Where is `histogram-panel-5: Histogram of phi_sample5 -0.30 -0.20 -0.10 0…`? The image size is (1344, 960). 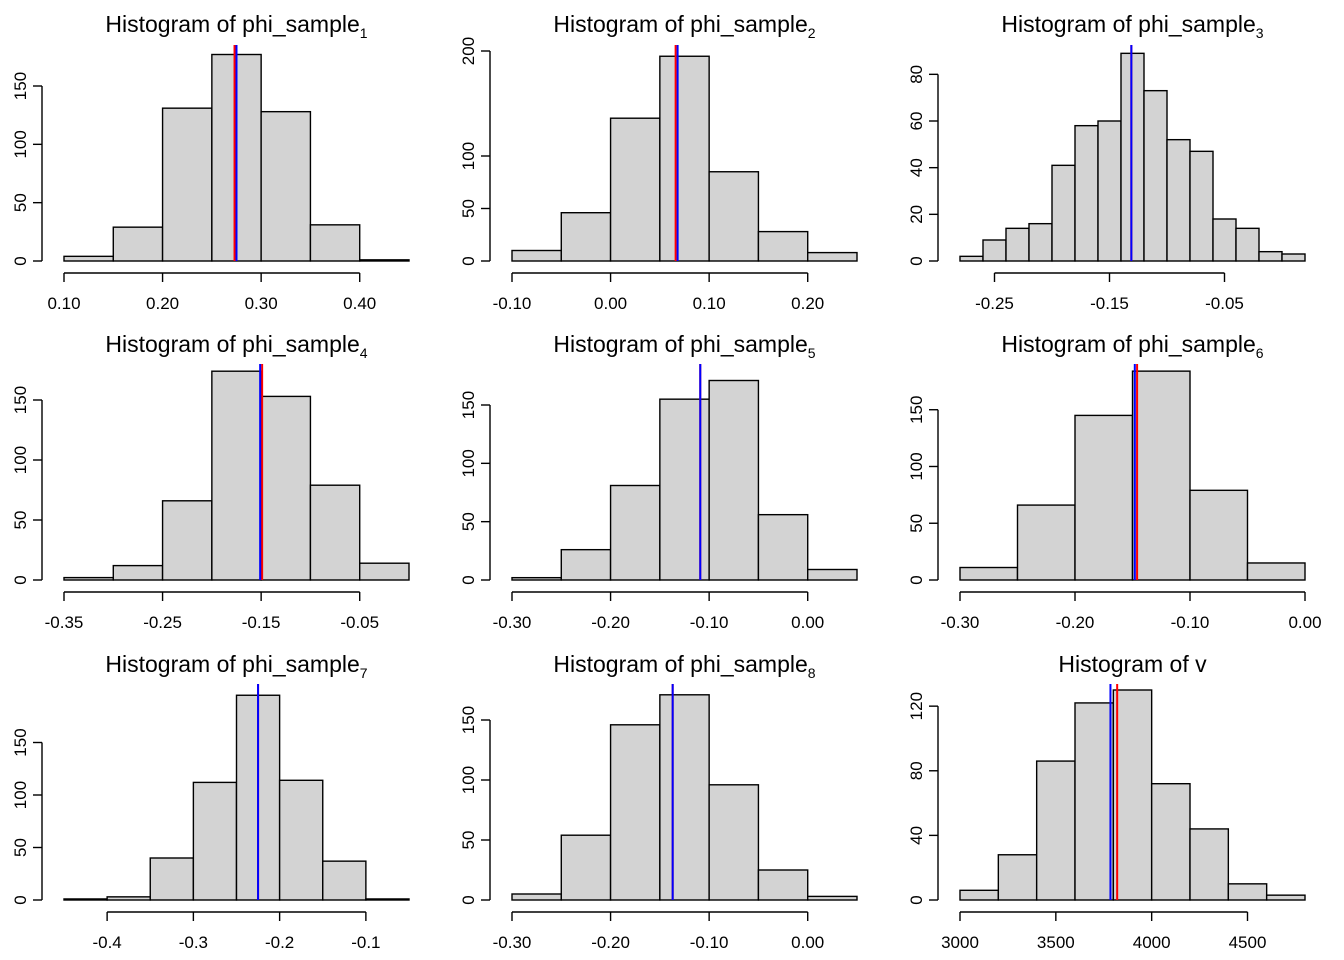 histogram-panel-5: Histogram of phi_sample5 -0.30 -0.20 -0.10 0… is located at coordinates (658, 481).